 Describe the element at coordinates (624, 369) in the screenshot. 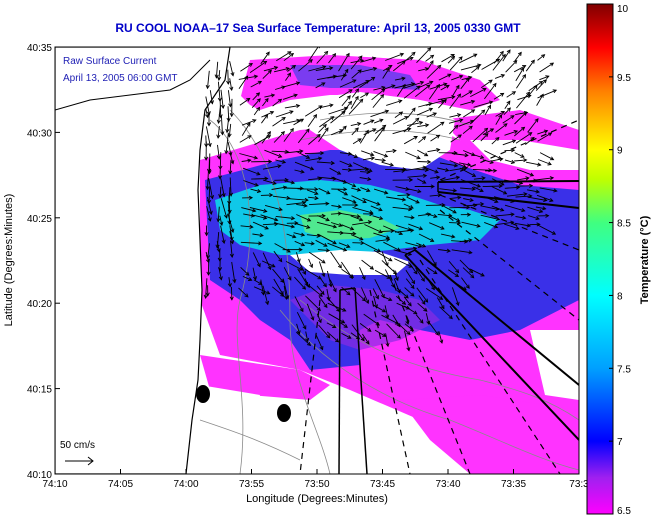

I see `colorbar-tick-label: 7.5` at that location.